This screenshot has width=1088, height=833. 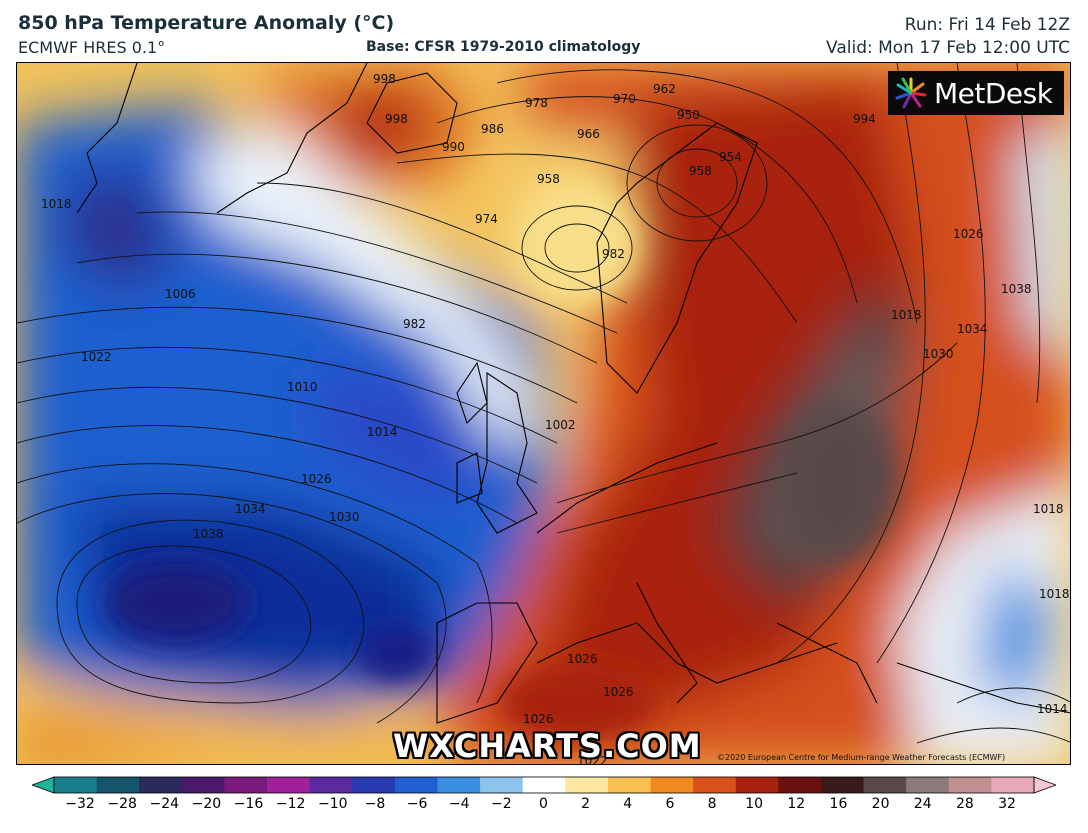 What do you see at coordinates (948, 48) in the screenshot?
I see `valid-time-label: Valid: Mon 17 Feb 12:00 UTC` at bounding box center [948, 48].